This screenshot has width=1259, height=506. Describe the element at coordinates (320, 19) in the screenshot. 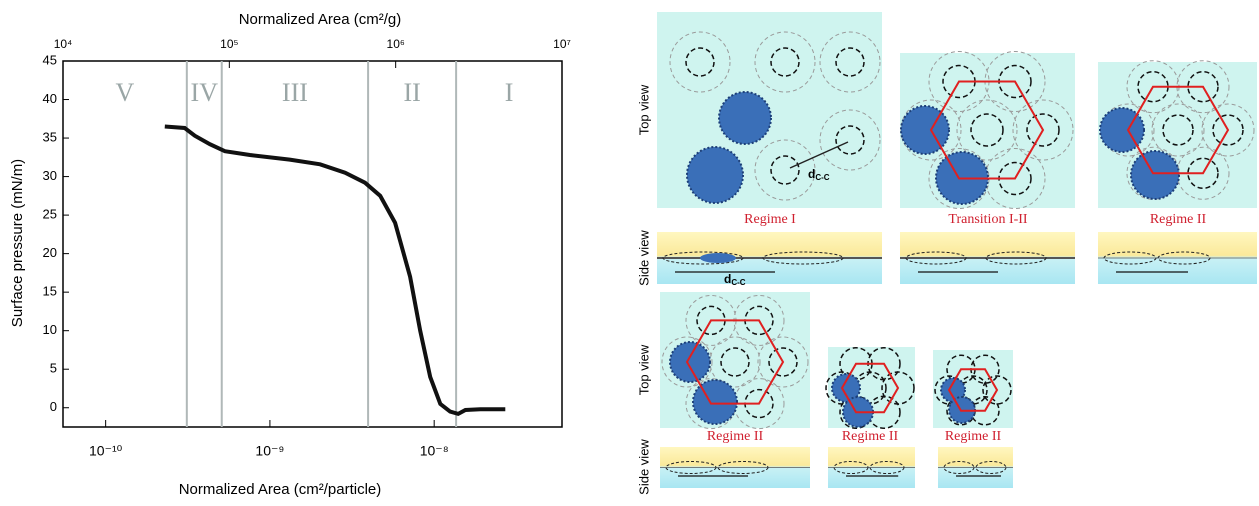

I see `top-axis-title: Normalized Area (cm²/g)` at that location.